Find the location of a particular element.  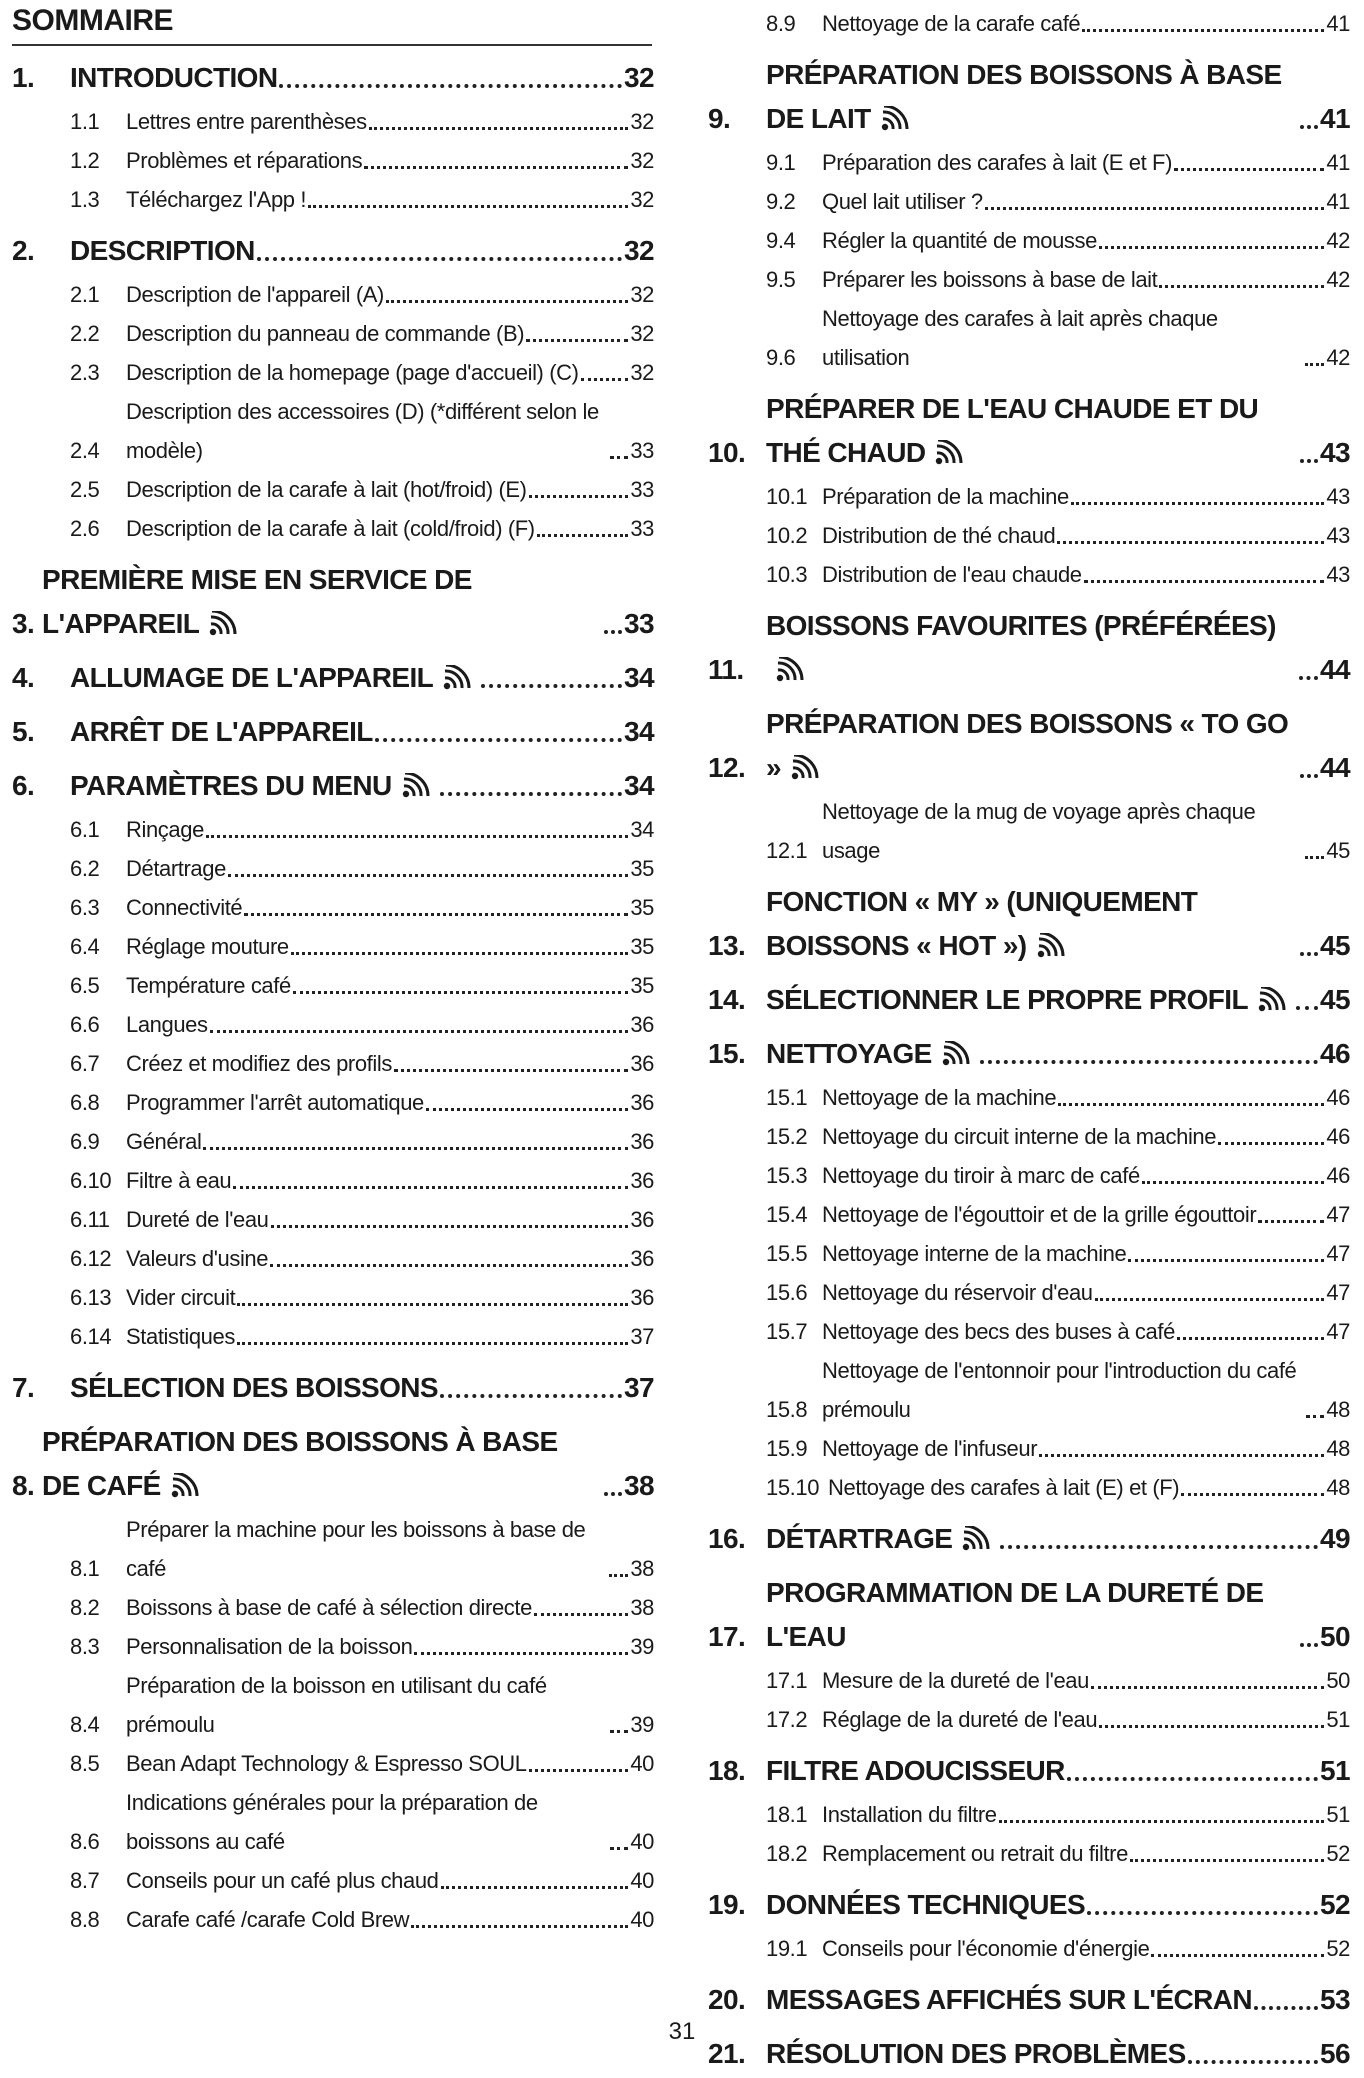

entry-number: 8. is located at coordinates (23, 1485).